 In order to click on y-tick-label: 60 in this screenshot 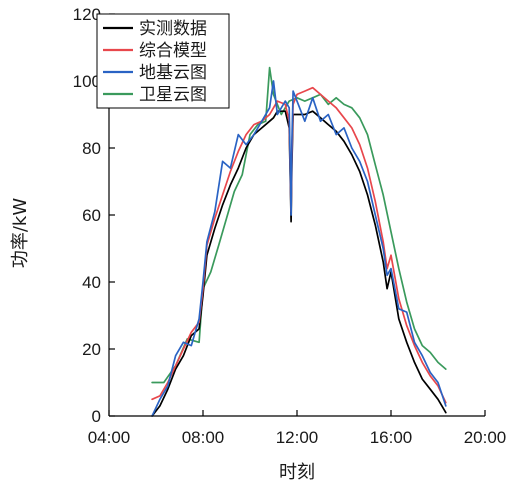, I will do `click(91, 215)`.